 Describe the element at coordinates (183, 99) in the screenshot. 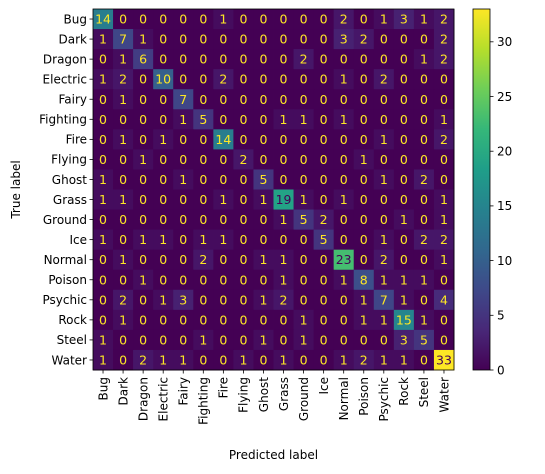

I see `cell-value-label: 7` at that location.